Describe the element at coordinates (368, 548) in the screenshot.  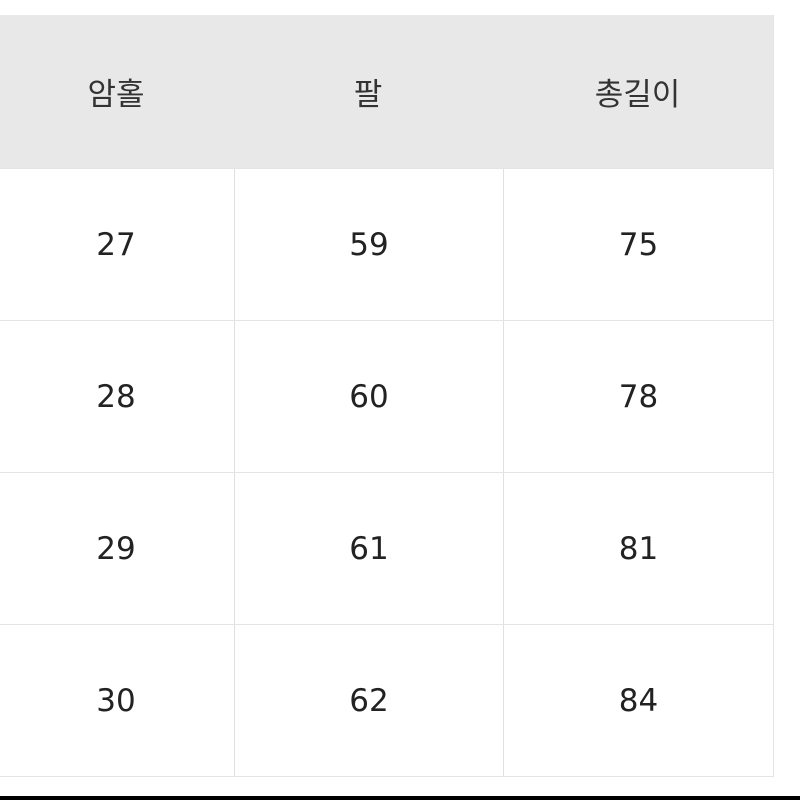
I see `cell-sleeve: 61` at that location.